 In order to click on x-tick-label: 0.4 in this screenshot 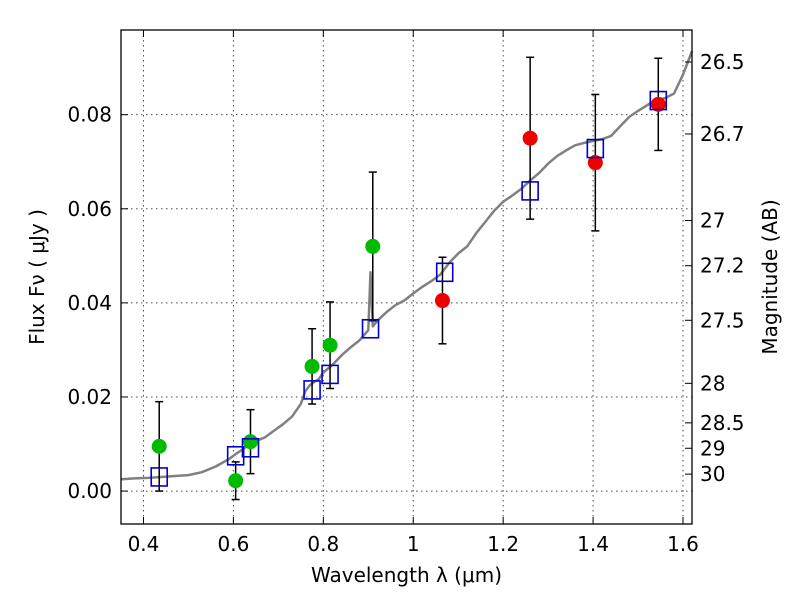, I will do `click(144, 544)`.